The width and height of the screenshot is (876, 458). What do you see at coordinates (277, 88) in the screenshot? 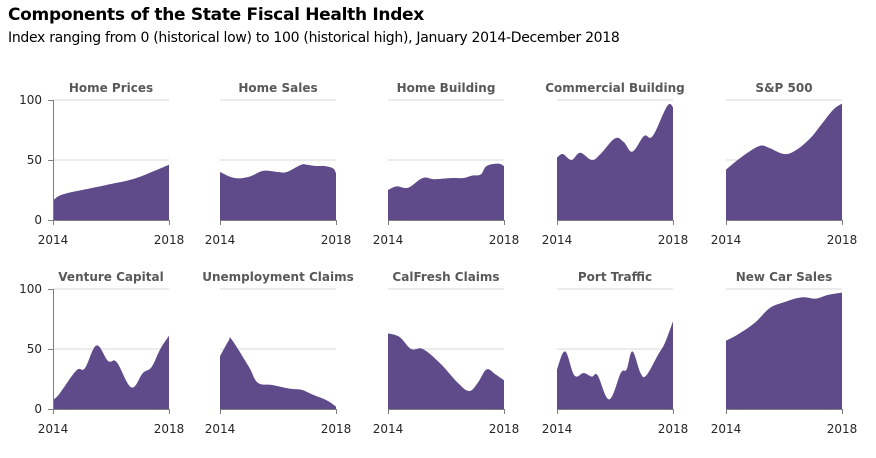
I see `panel-title: Home Sales` at bounding box center [277, 88].